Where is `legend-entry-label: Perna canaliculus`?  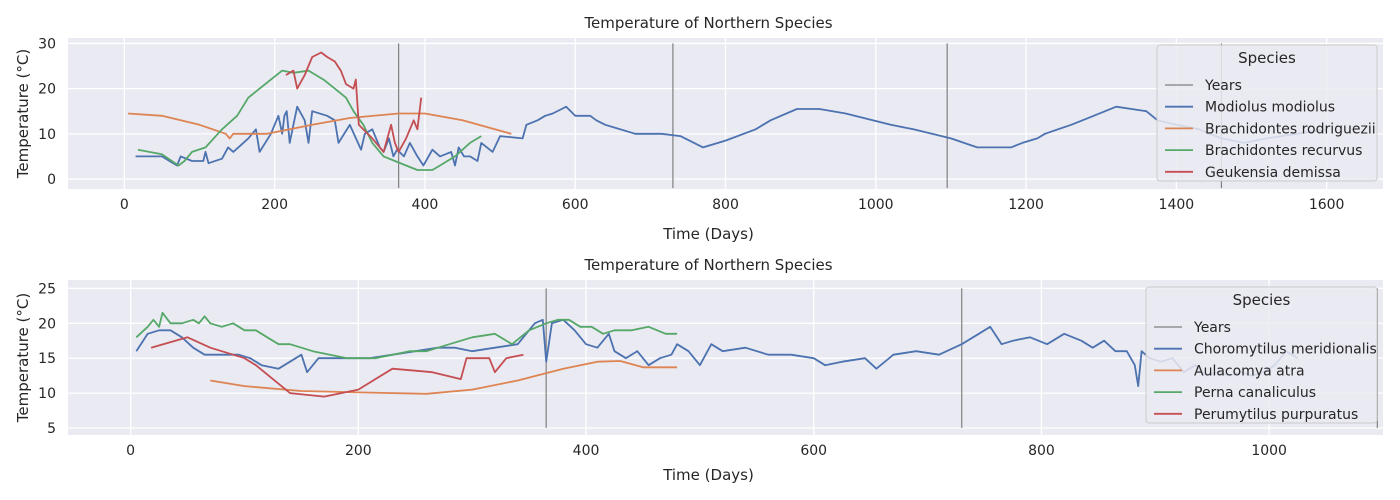
legend-entry-label: Perna canaliculus is located at coordinates (1255, 393).